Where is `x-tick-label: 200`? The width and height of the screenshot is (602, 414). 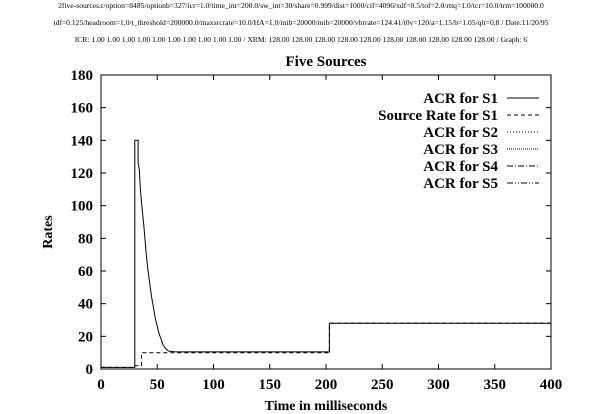
x-tick-label: 200 is located at coordinates (326, 385).